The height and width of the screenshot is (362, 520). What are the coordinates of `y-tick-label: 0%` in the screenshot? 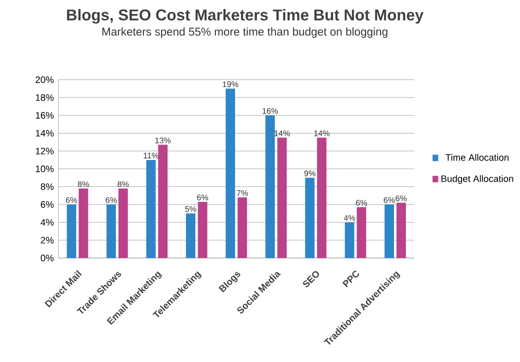 It's located at (47, 258).